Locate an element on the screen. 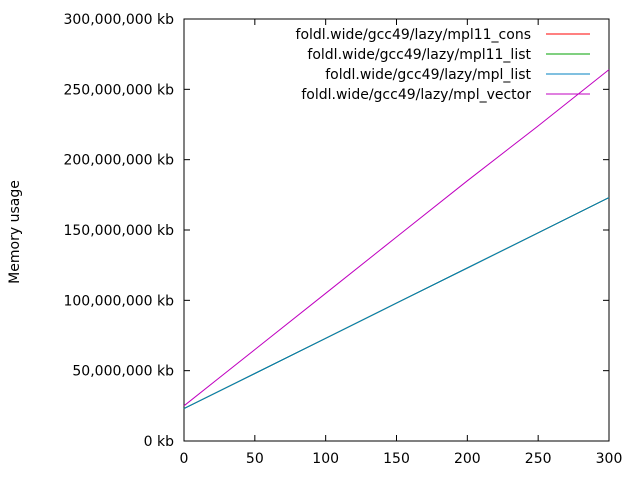 The width and height of the screenshot is (640, 480). x-tick-label: 200 is located at coordinates (467, 459).